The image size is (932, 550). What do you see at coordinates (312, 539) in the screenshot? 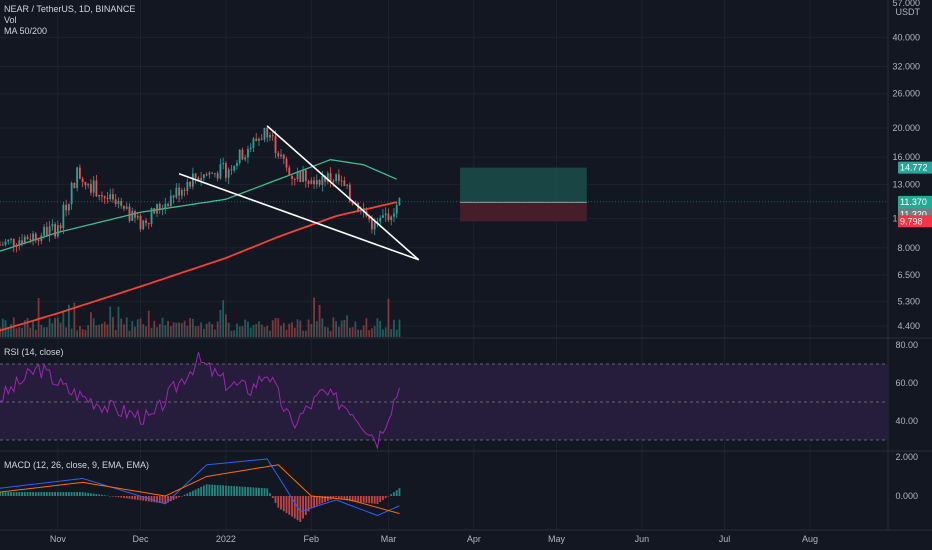
I see `time-tick-label: Feb` at bounding box center [312, 539].